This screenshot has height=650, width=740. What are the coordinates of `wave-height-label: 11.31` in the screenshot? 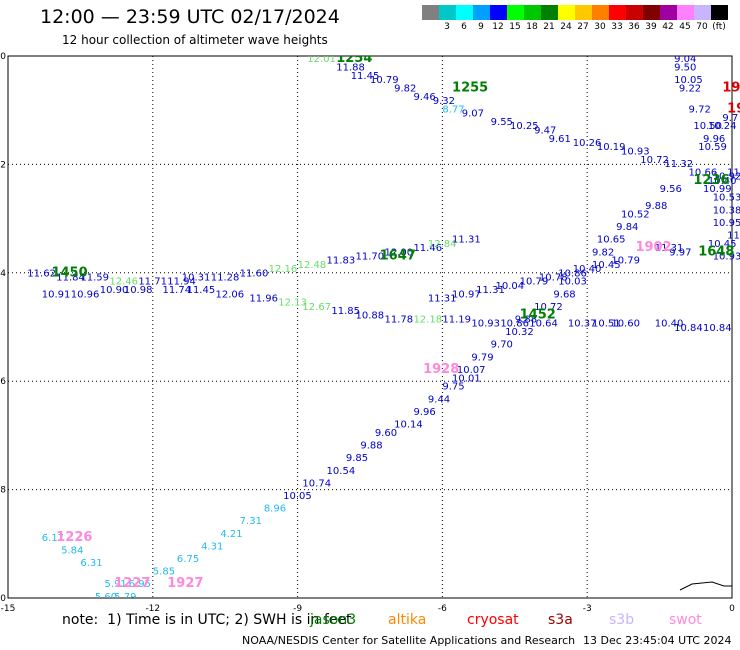 It's located at (490, 290).